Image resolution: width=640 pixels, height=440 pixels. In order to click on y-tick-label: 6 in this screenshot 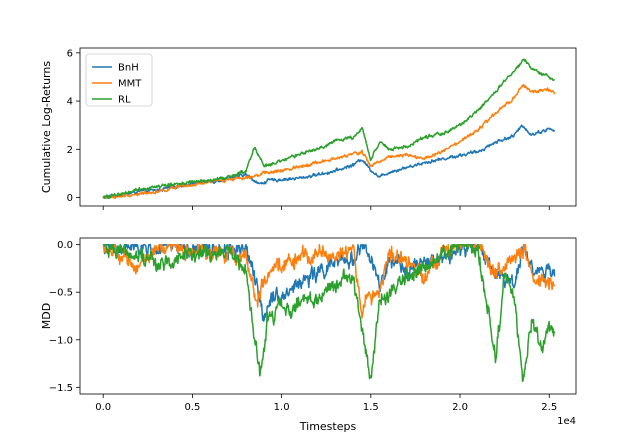, I will do `click(70, 53)`.